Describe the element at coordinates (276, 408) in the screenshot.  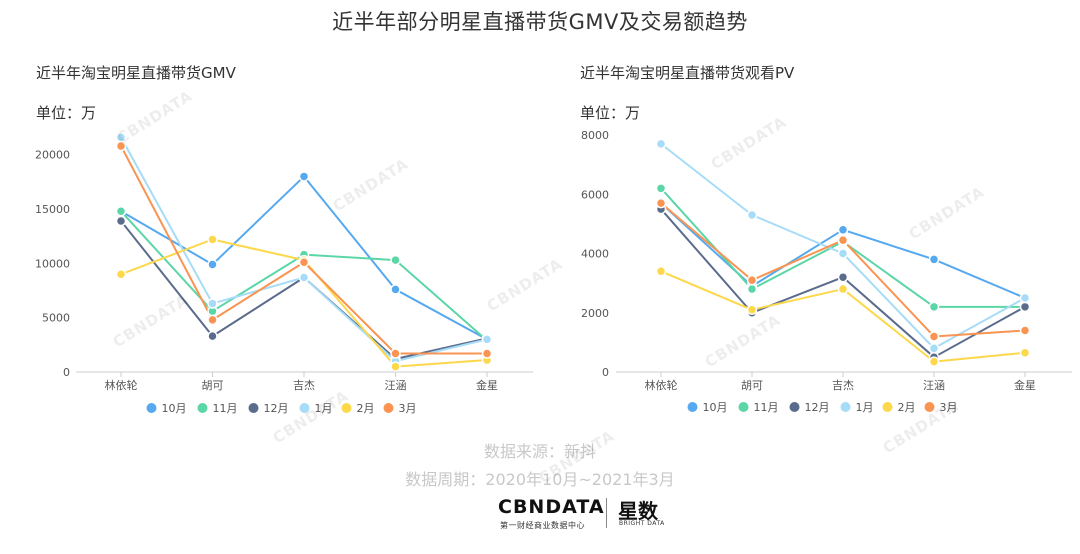
I see `legend-label: 12月` at that location.